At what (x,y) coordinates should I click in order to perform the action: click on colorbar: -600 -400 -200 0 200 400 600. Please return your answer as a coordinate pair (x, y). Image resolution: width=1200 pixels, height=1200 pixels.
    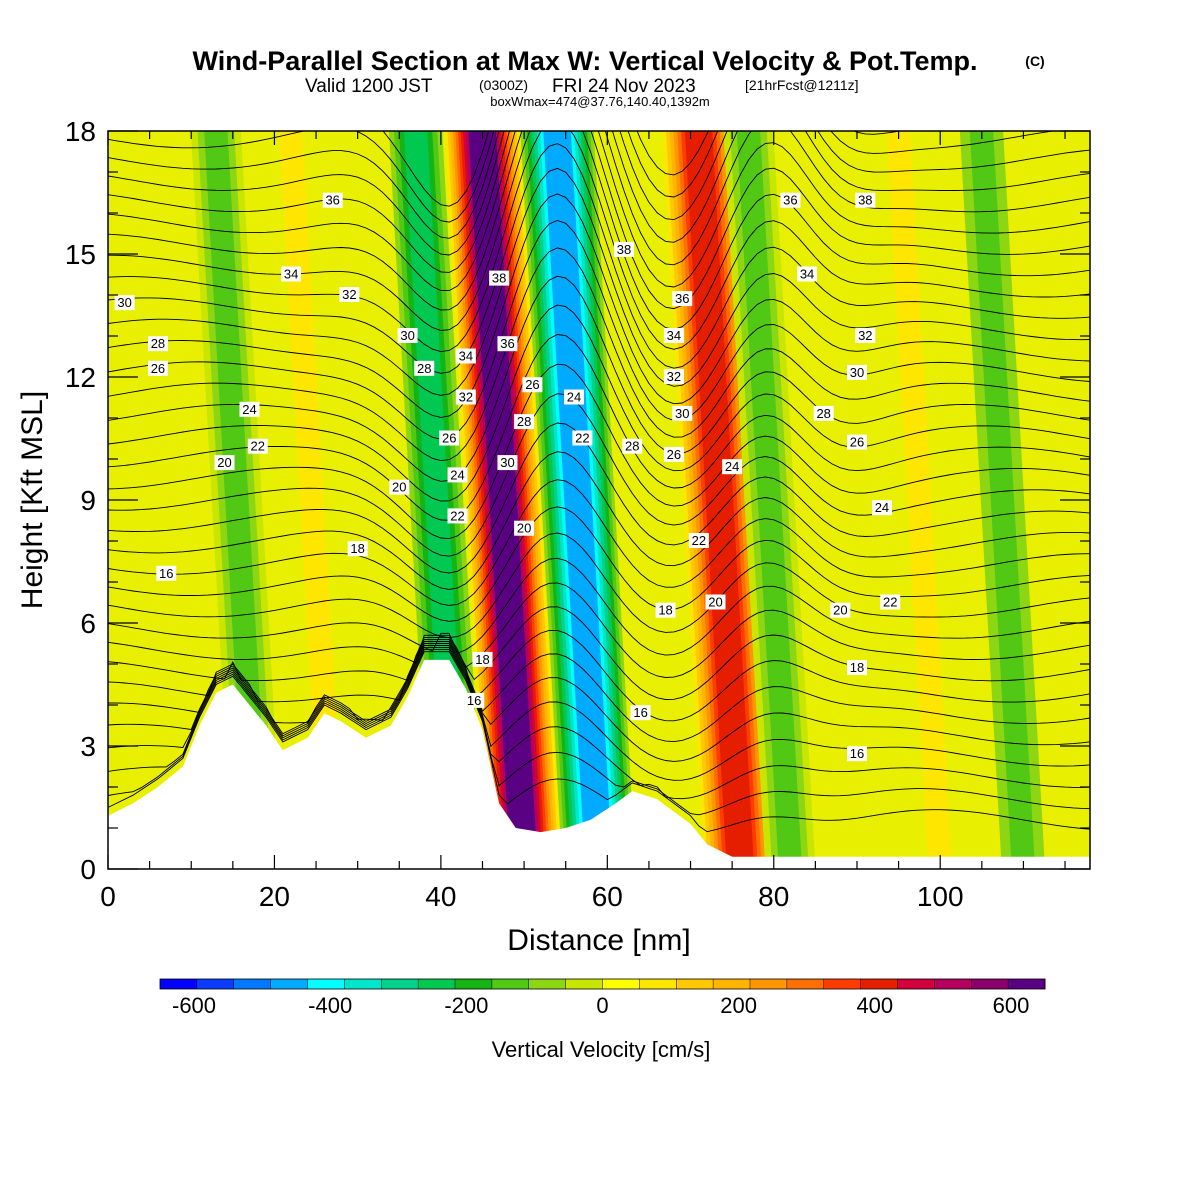
    Looking at the image, I should click on (602, 998).